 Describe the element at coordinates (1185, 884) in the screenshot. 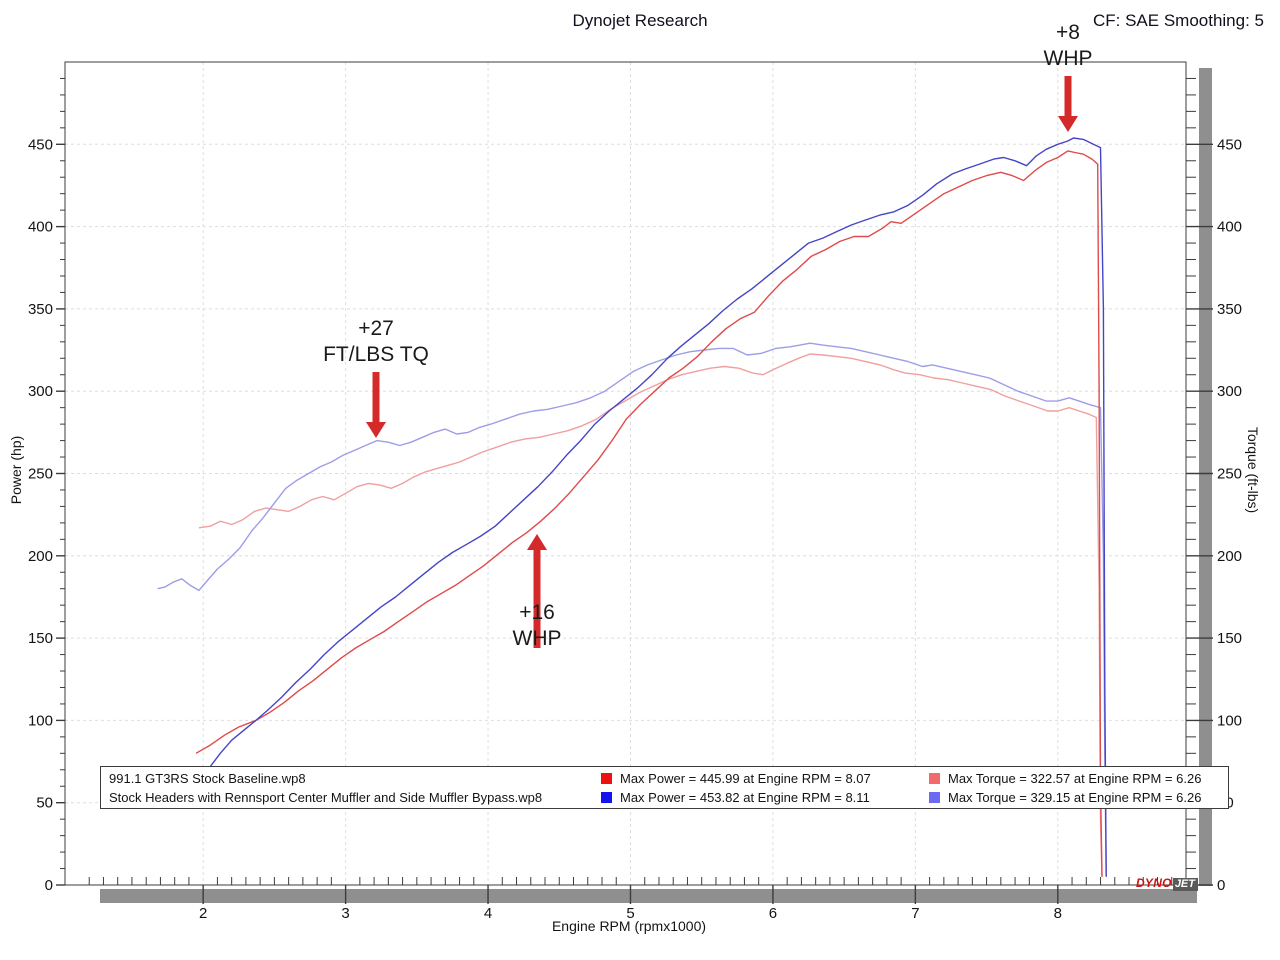

I see `dynojet-logo-jet: JET` at that location.